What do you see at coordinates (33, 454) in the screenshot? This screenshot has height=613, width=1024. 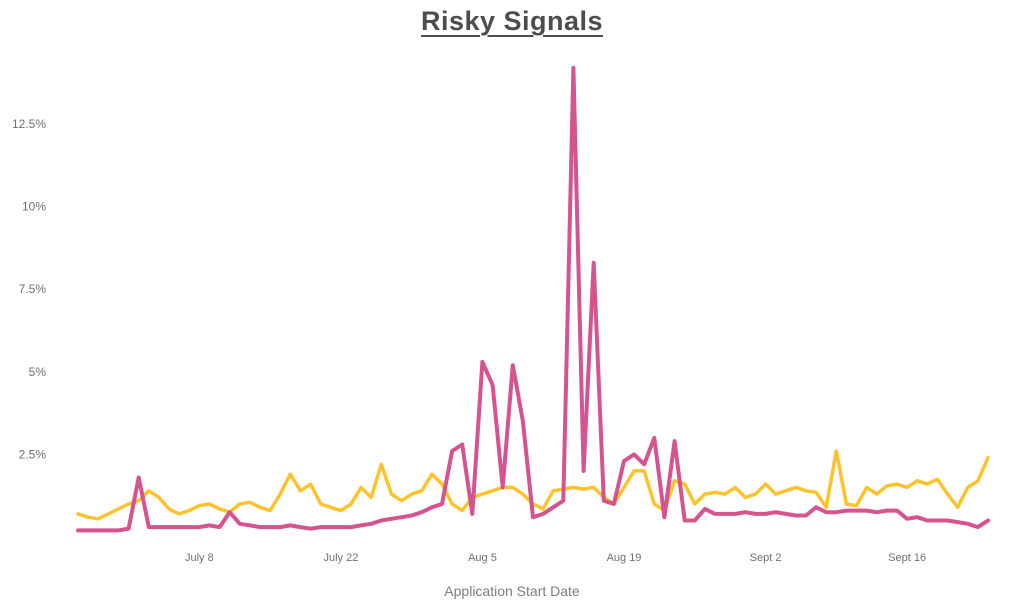 I see `y-tick-label: 2.5%` at bounding box center [33, 454].